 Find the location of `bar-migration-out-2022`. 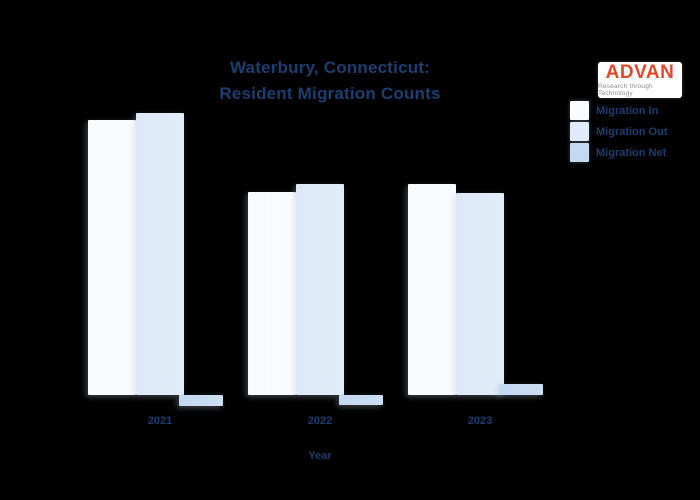

bar-migration-out-2022 is located at coordinates (320, 289).